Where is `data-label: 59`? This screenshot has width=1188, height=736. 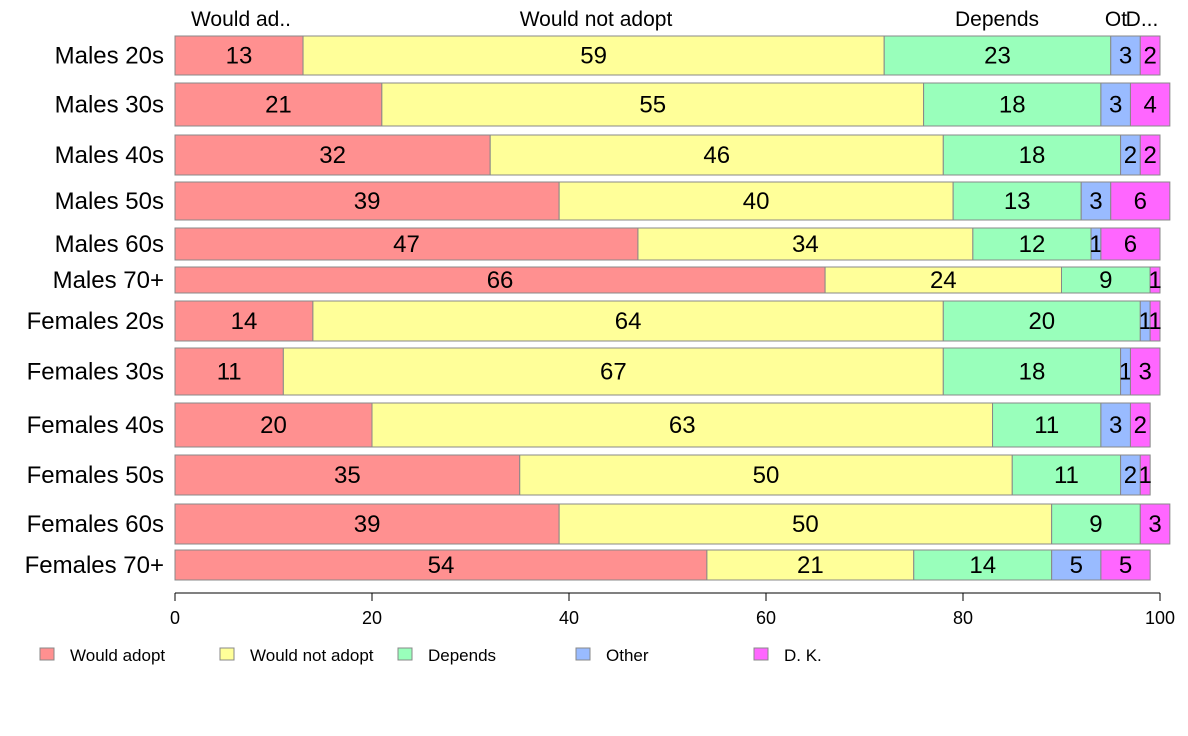 data-label: 59 is located at coordinates (593, 56).